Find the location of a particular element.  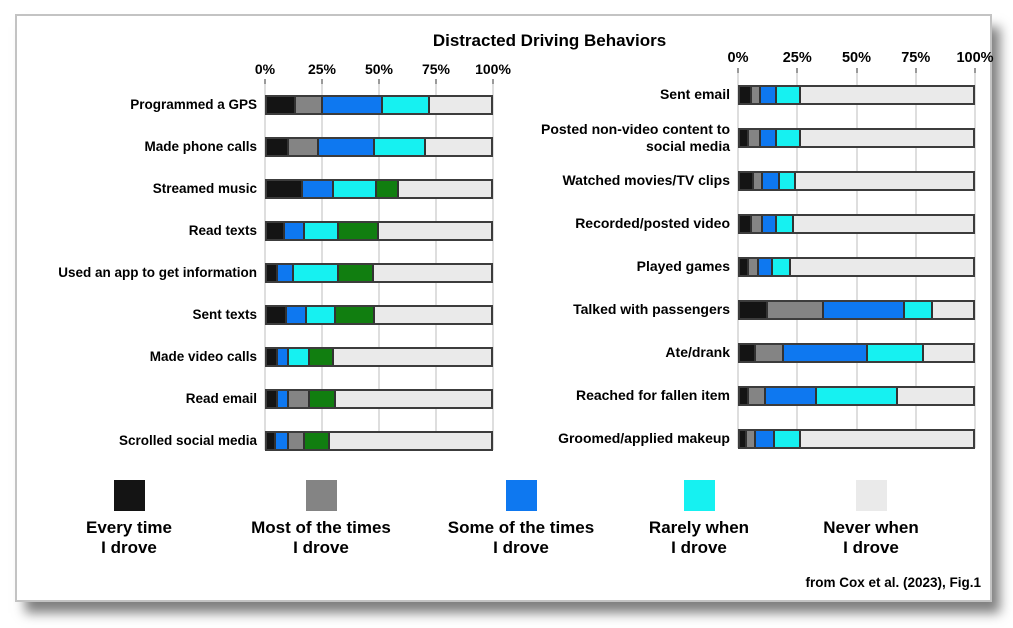

axis-tick-label: 0% is located at coordinates (265, 69).